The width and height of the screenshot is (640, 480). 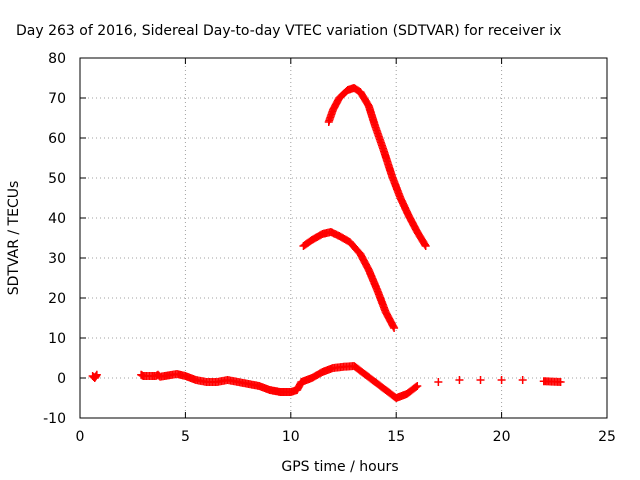 What do you see at coordinates (57, 219) in the screenshot?
I see `y-tick-label: 40` at bounding box center [57, 219].